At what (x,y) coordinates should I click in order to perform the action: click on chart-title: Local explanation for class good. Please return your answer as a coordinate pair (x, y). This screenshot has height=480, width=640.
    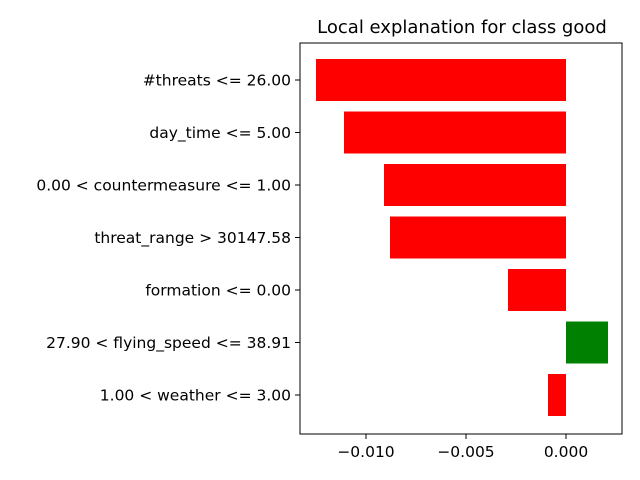
    Looking at the image, I should click on (462, 27).